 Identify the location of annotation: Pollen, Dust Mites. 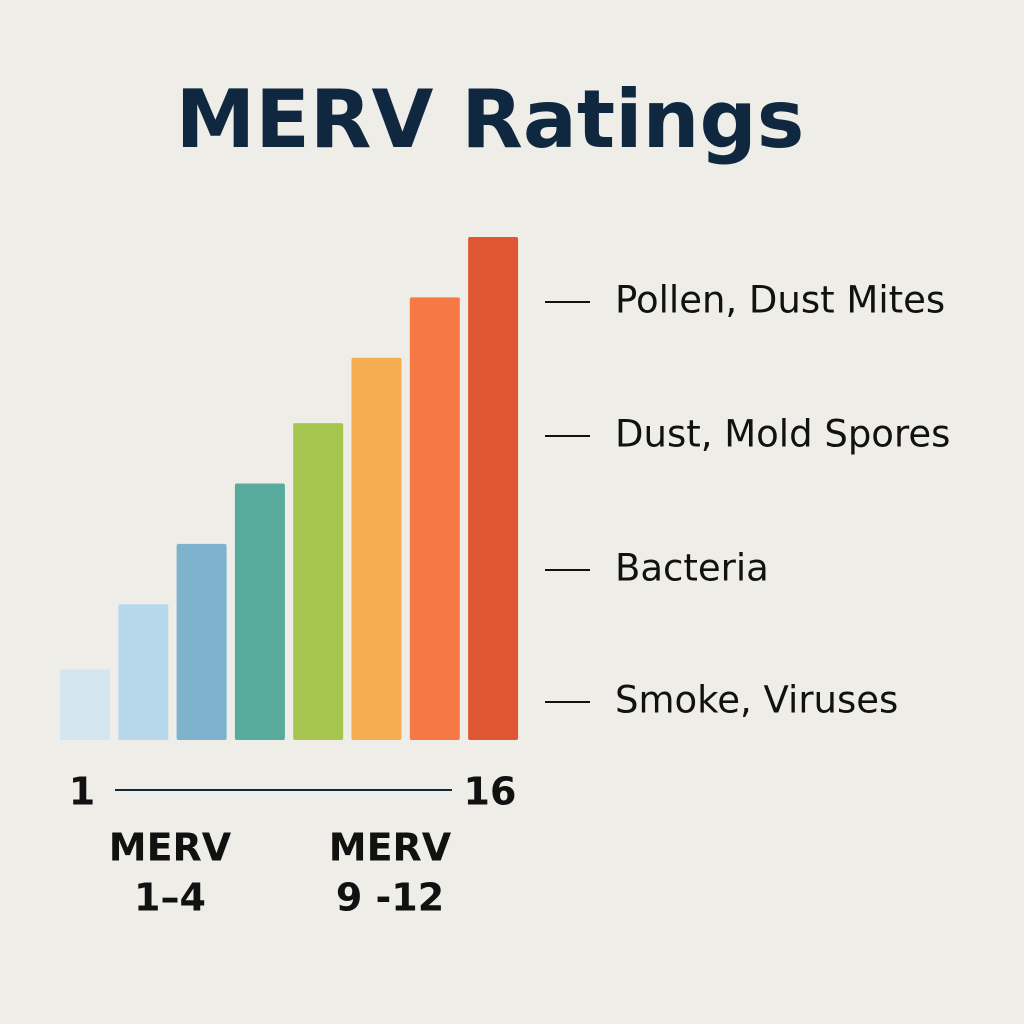
(780, 300).